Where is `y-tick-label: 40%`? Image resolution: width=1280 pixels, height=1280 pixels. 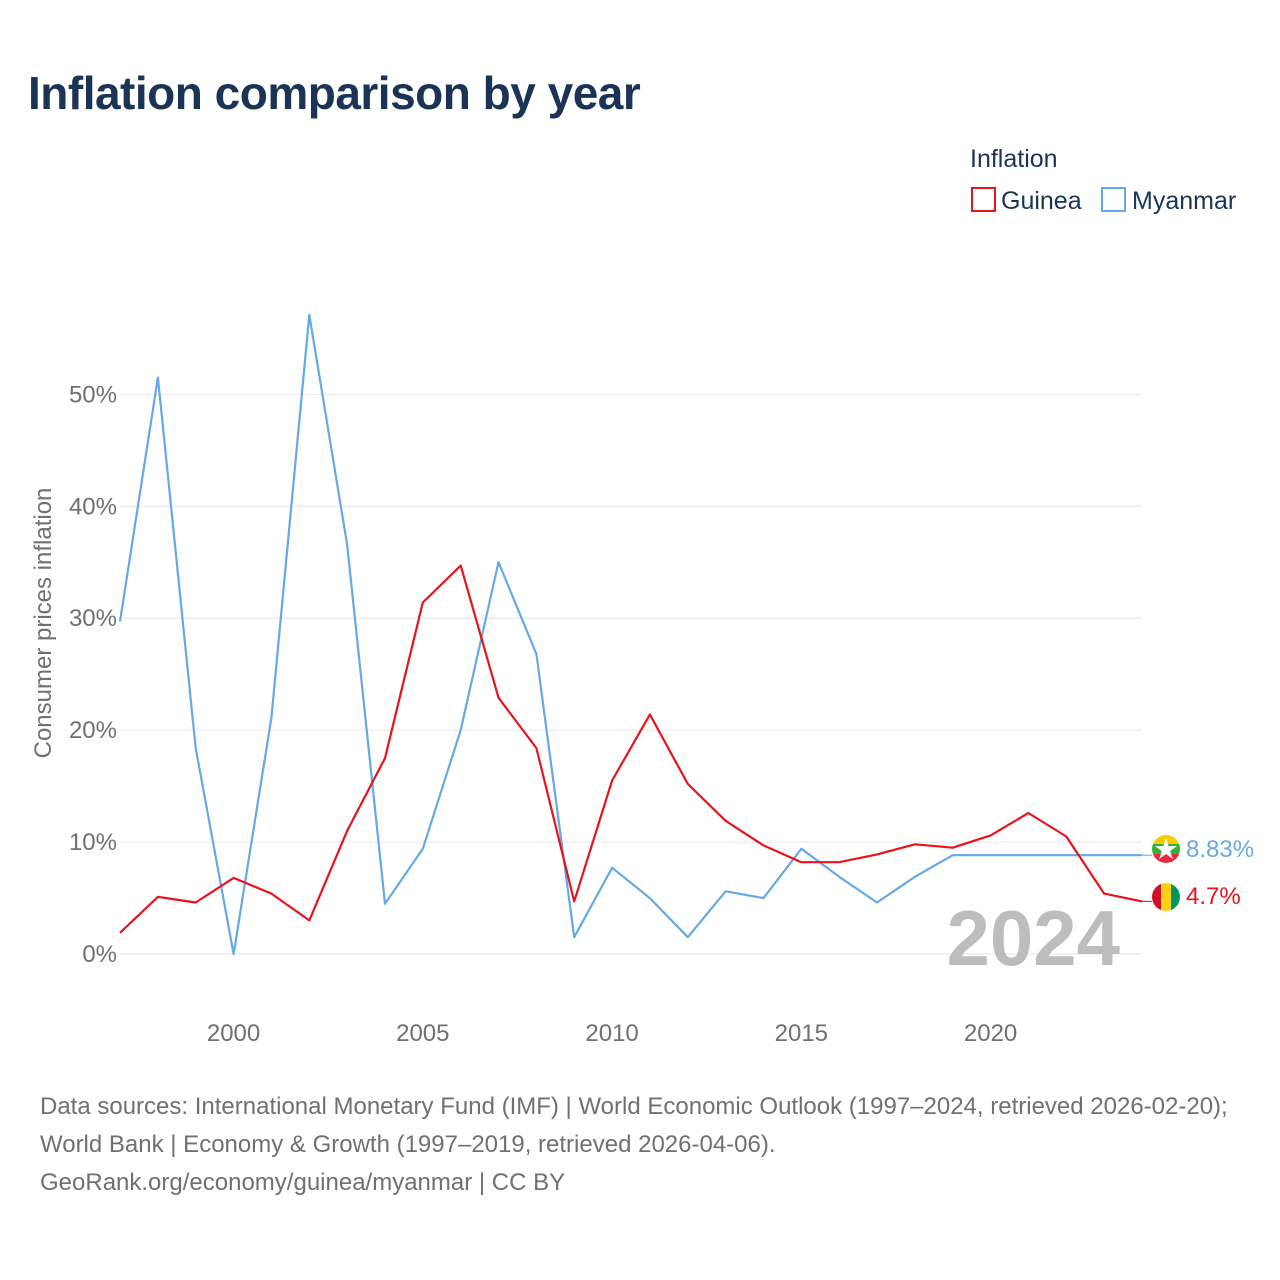 y-tick-label: 40% is located at coordinates (93, 506).